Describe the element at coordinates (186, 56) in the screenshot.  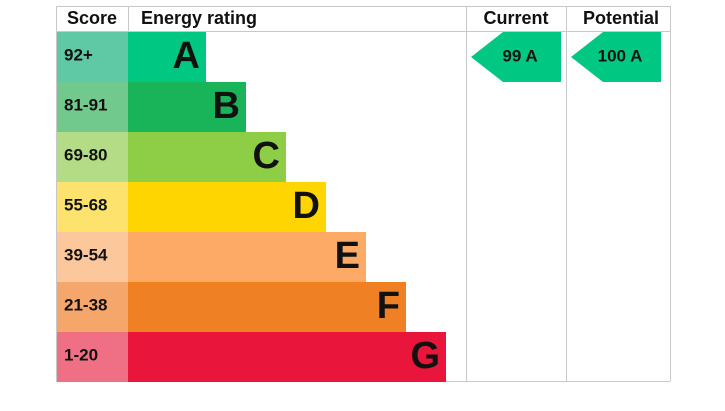
I see `rating-letter: A` at that location.